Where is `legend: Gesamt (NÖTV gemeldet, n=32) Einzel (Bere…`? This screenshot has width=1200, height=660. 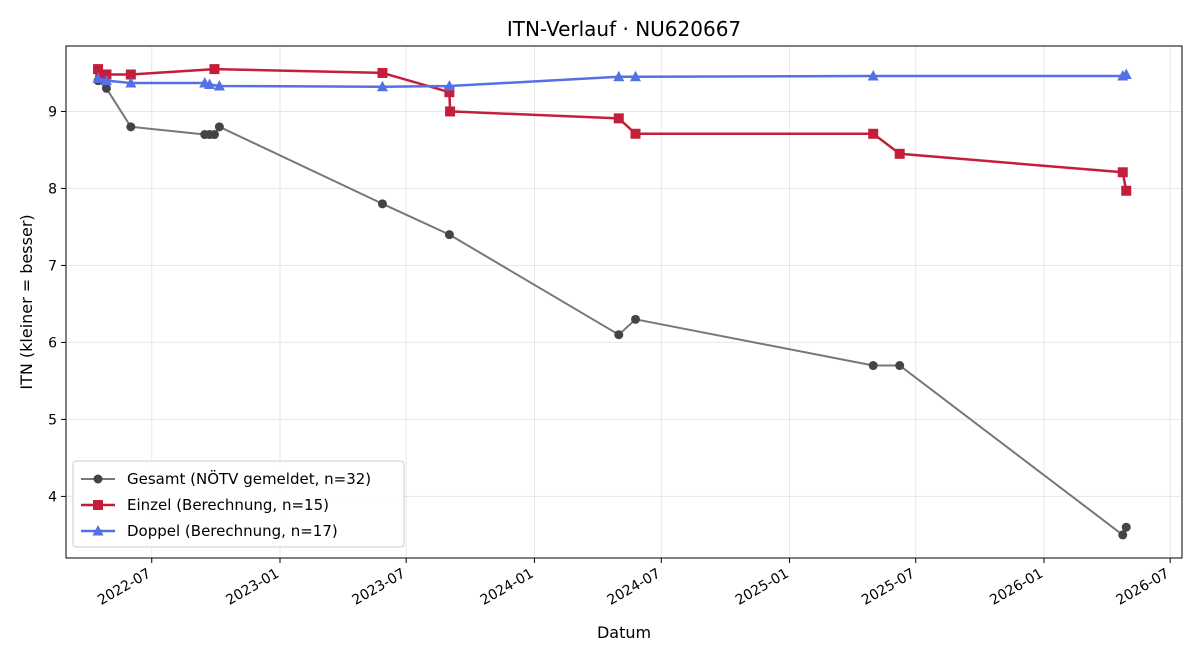
legend: Gesamt (NÖTV gemeldet, n=32) Einzel (Bere… is located at coordinates (238, 504).